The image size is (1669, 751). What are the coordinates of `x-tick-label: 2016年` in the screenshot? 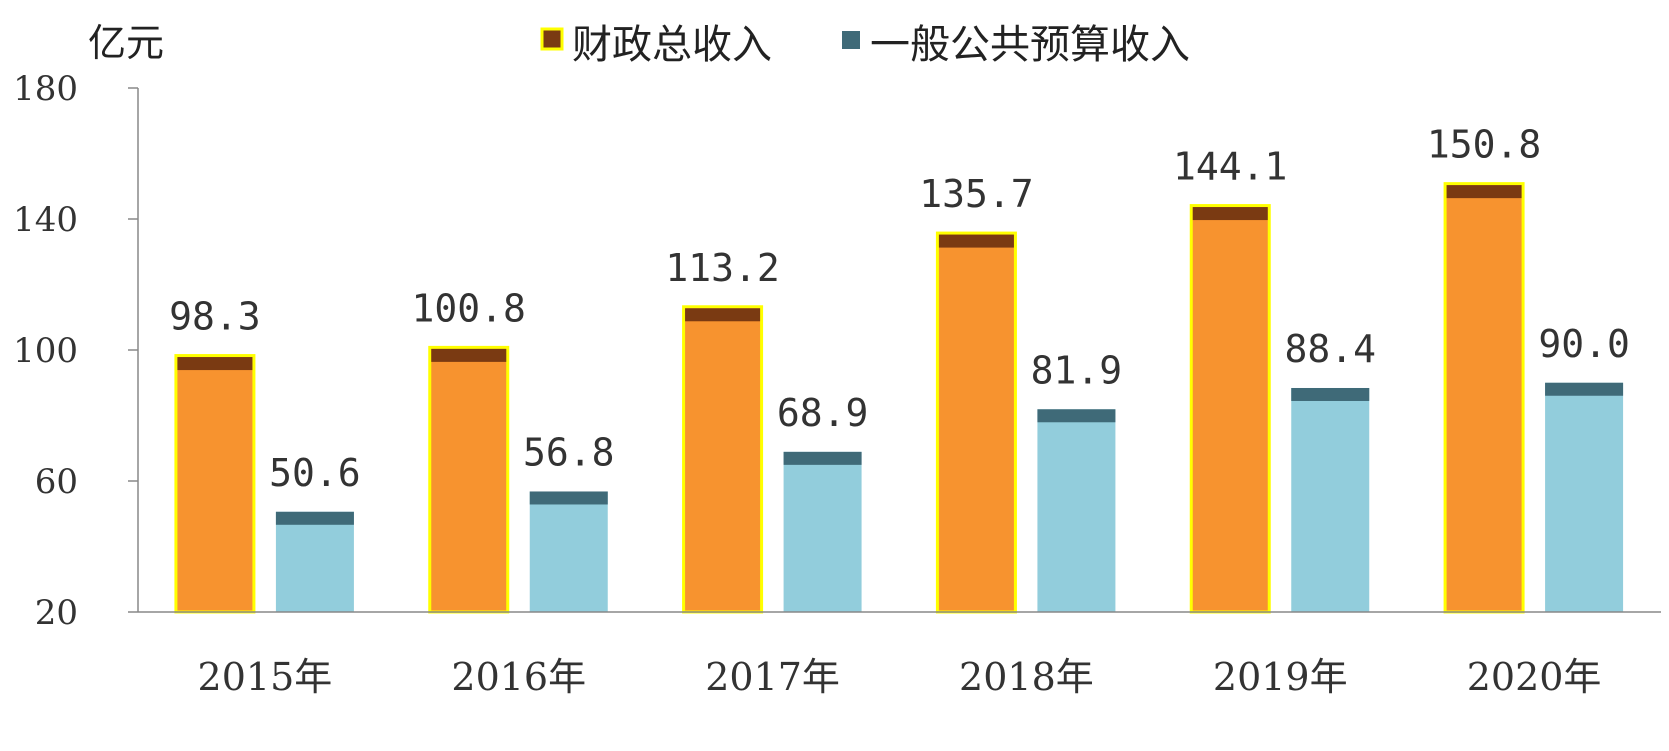 It's located at (518, 677).